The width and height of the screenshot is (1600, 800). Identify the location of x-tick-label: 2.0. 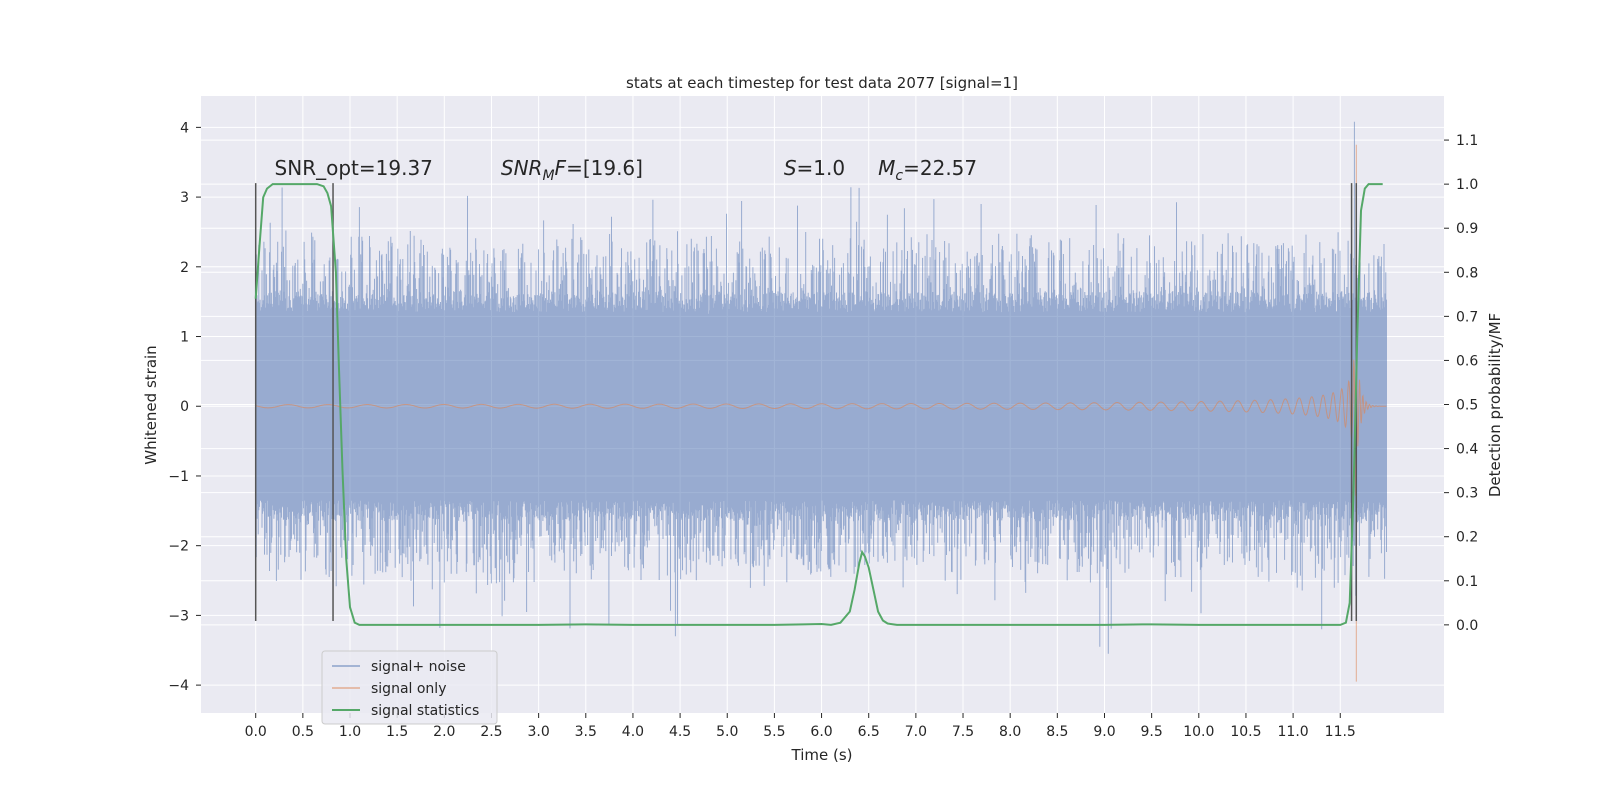
(444, 732).